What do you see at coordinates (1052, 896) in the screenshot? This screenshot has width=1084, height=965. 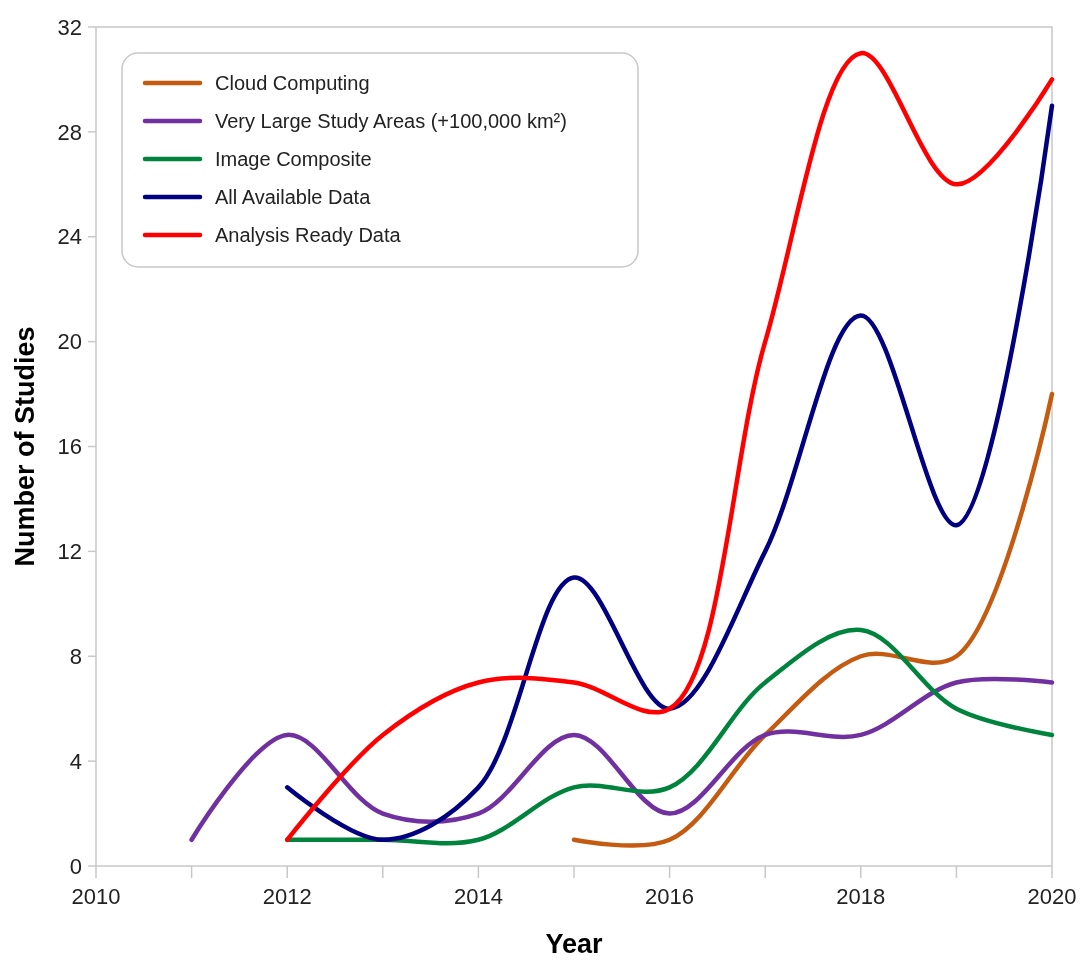 I see `x-tick-label: 2020` at bounding box center [1052, 896].